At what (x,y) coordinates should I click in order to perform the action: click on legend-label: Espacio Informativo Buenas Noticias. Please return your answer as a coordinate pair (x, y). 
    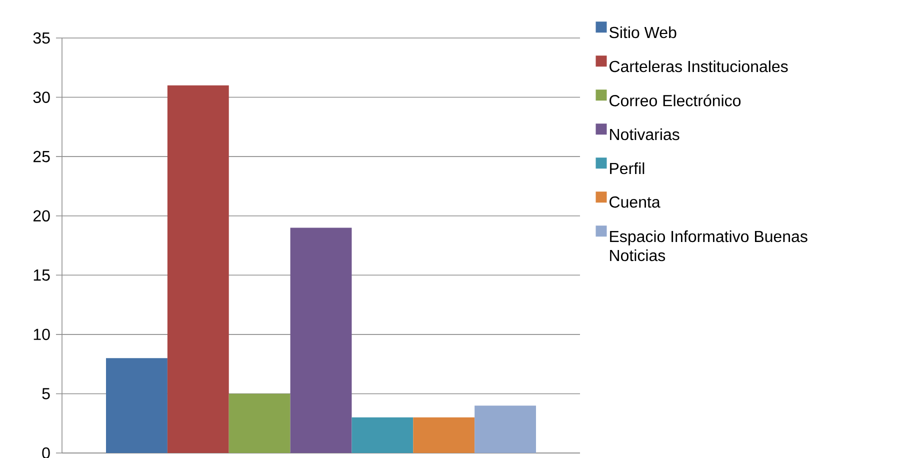
    Looking at the image, I should click on (709, 246).